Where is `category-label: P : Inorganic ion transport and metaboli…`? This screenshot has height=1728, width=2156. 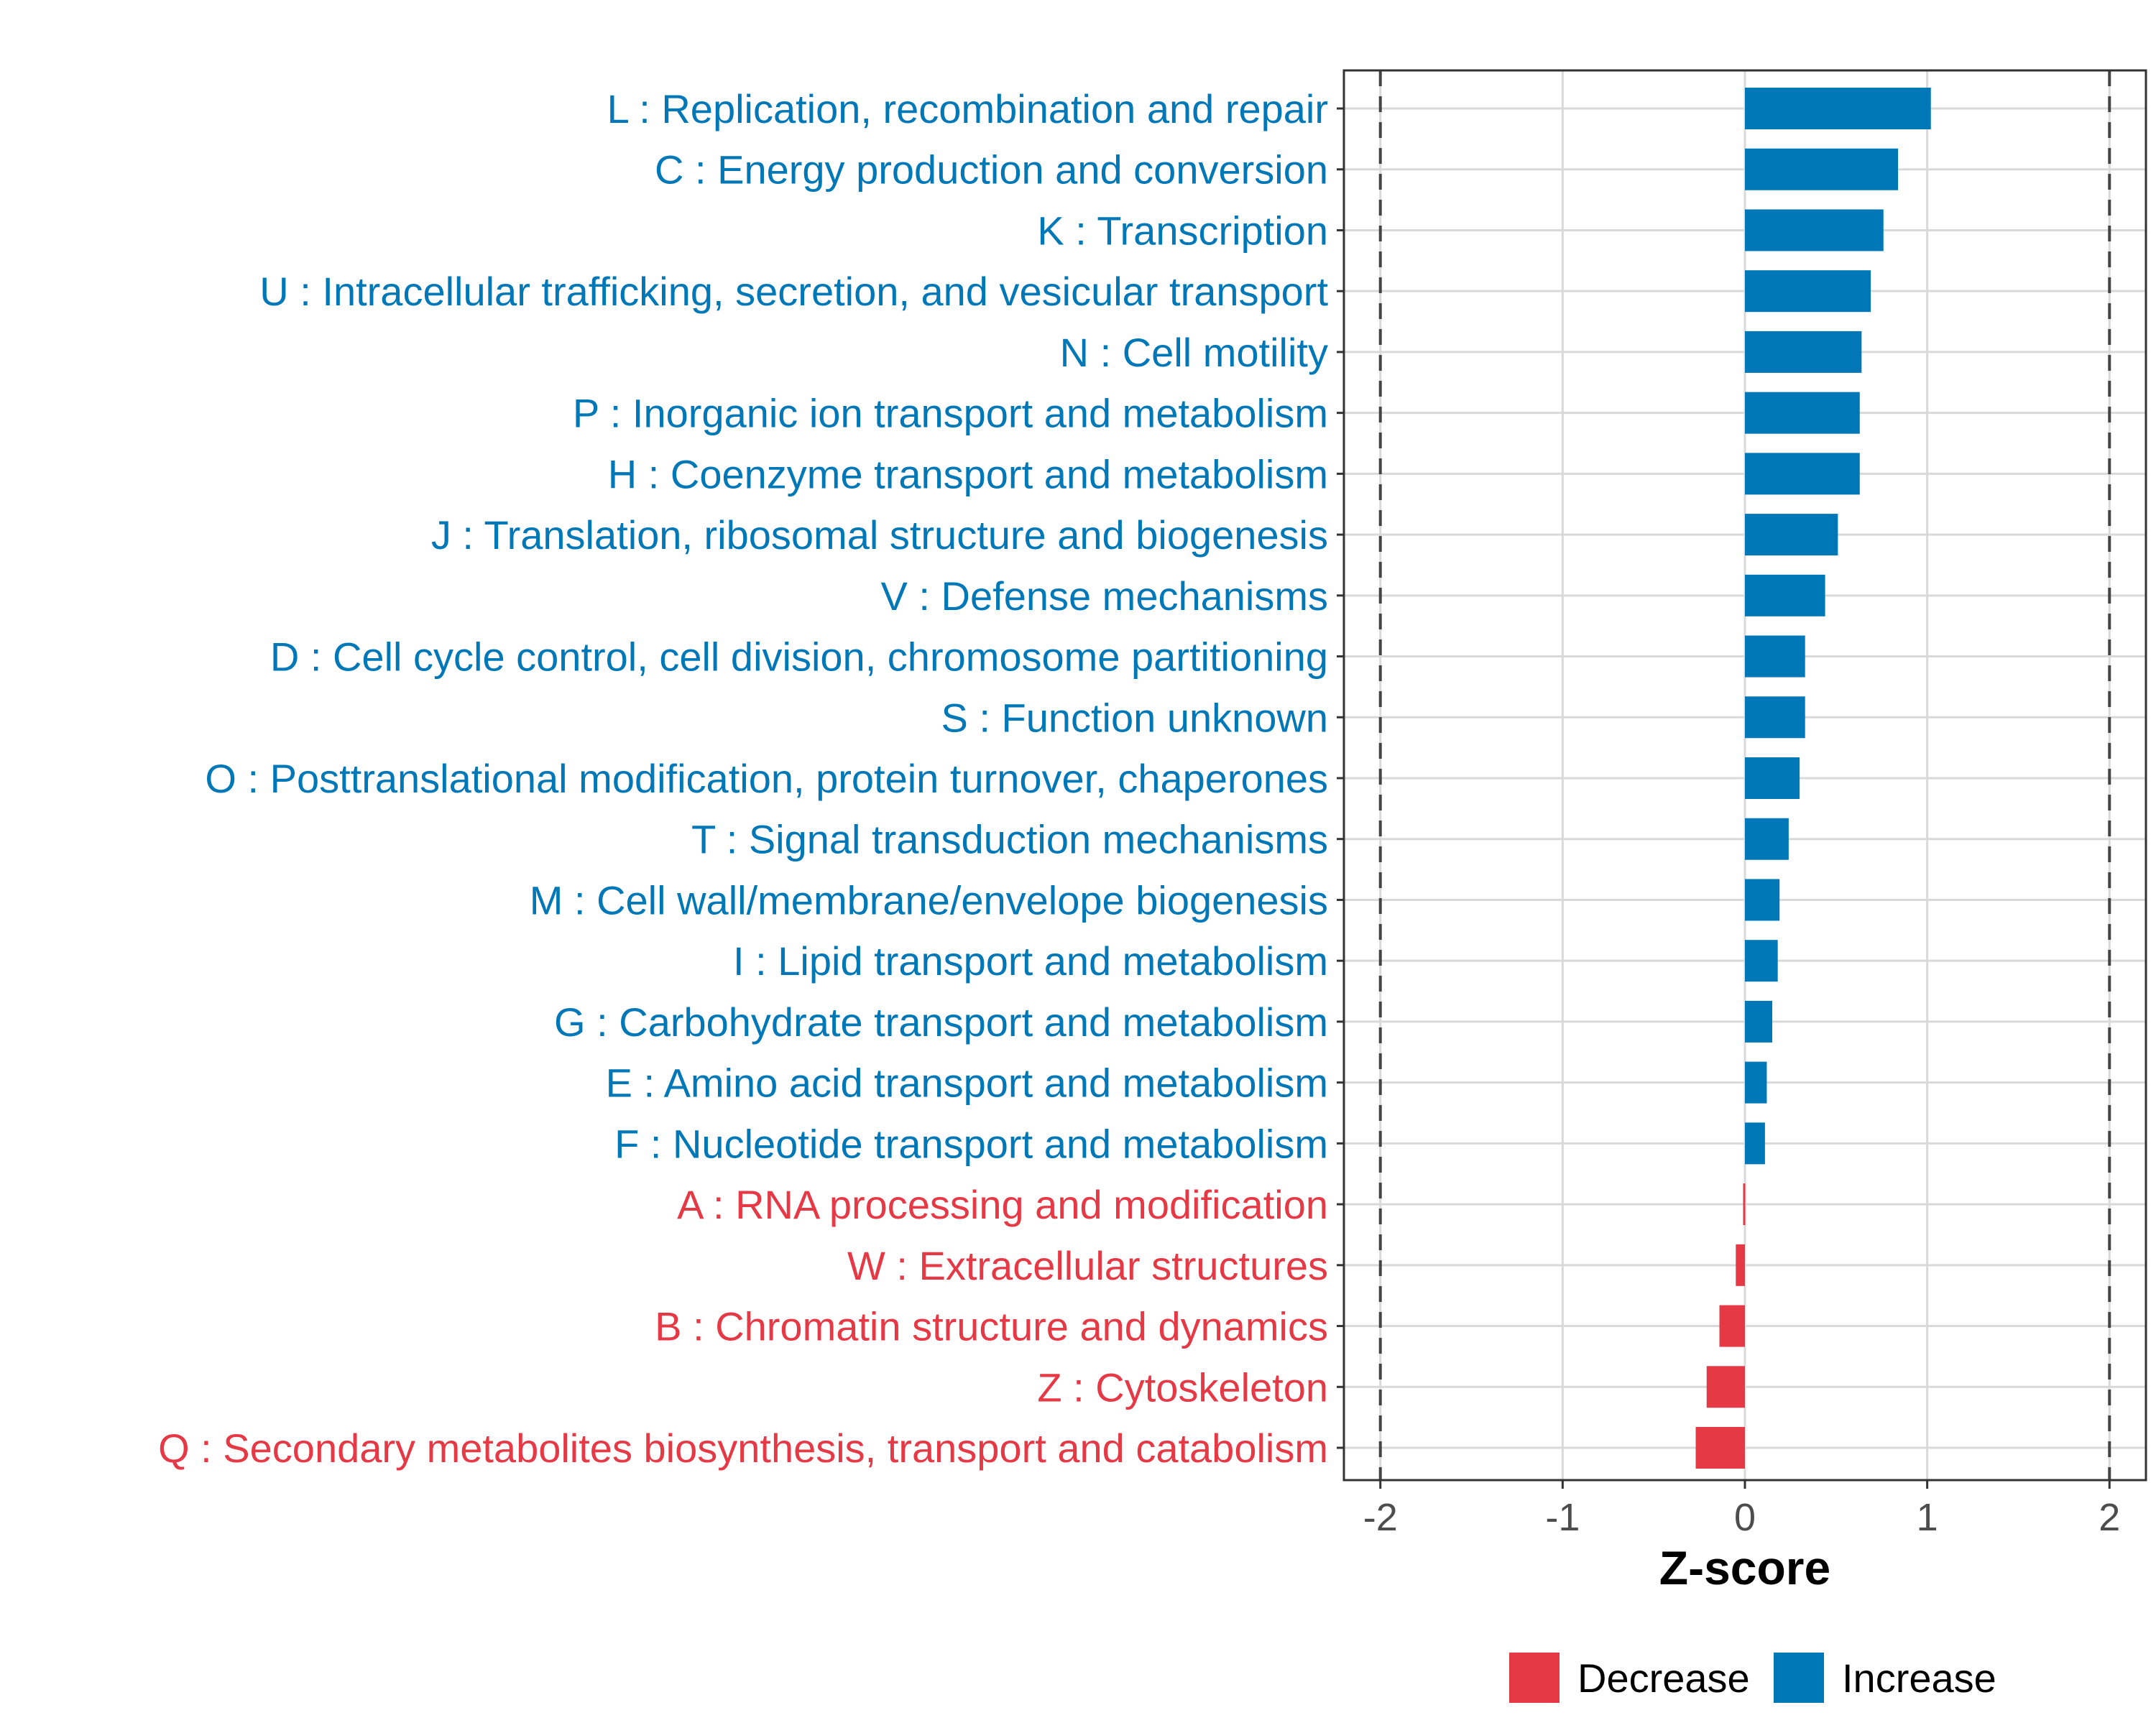 category-label: P : Inorganic ion transport and metaboli… is located at coordinates (951, 413).